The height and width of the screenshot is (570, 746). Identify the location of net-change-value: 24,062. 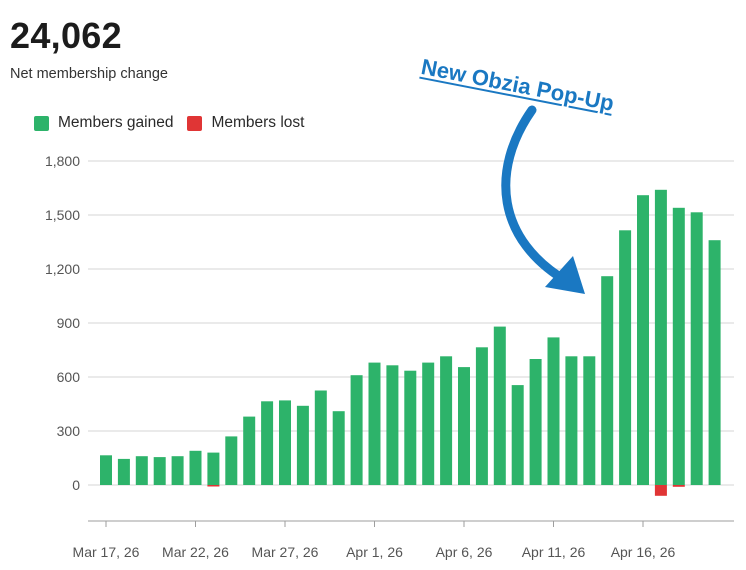
(66, 35).